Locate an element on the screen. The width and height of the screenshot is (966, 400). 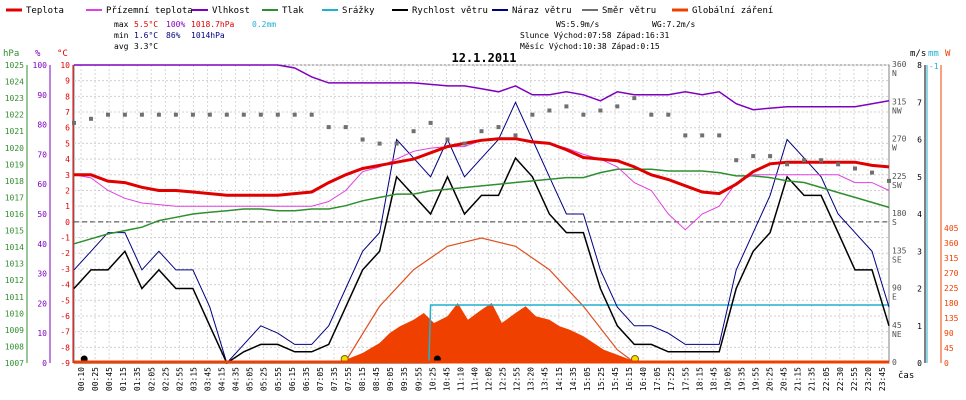
axis-tick-degc: 3 is located at coordinates (67, 175).